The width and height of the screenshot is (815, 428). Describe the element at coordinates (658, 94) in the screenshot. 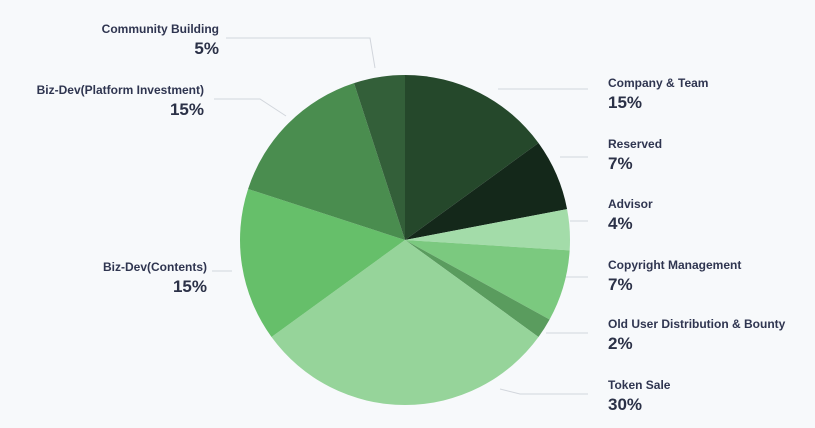

I see `label-company-team: Company & Team 15%` at that location.